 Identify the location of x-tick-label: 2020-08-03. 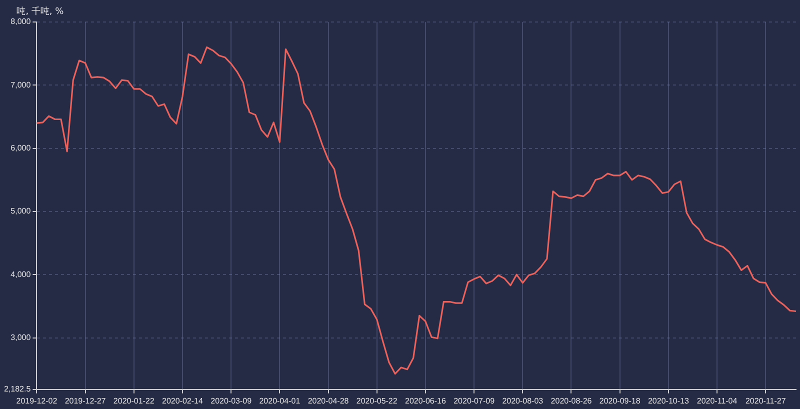
(523, 401).